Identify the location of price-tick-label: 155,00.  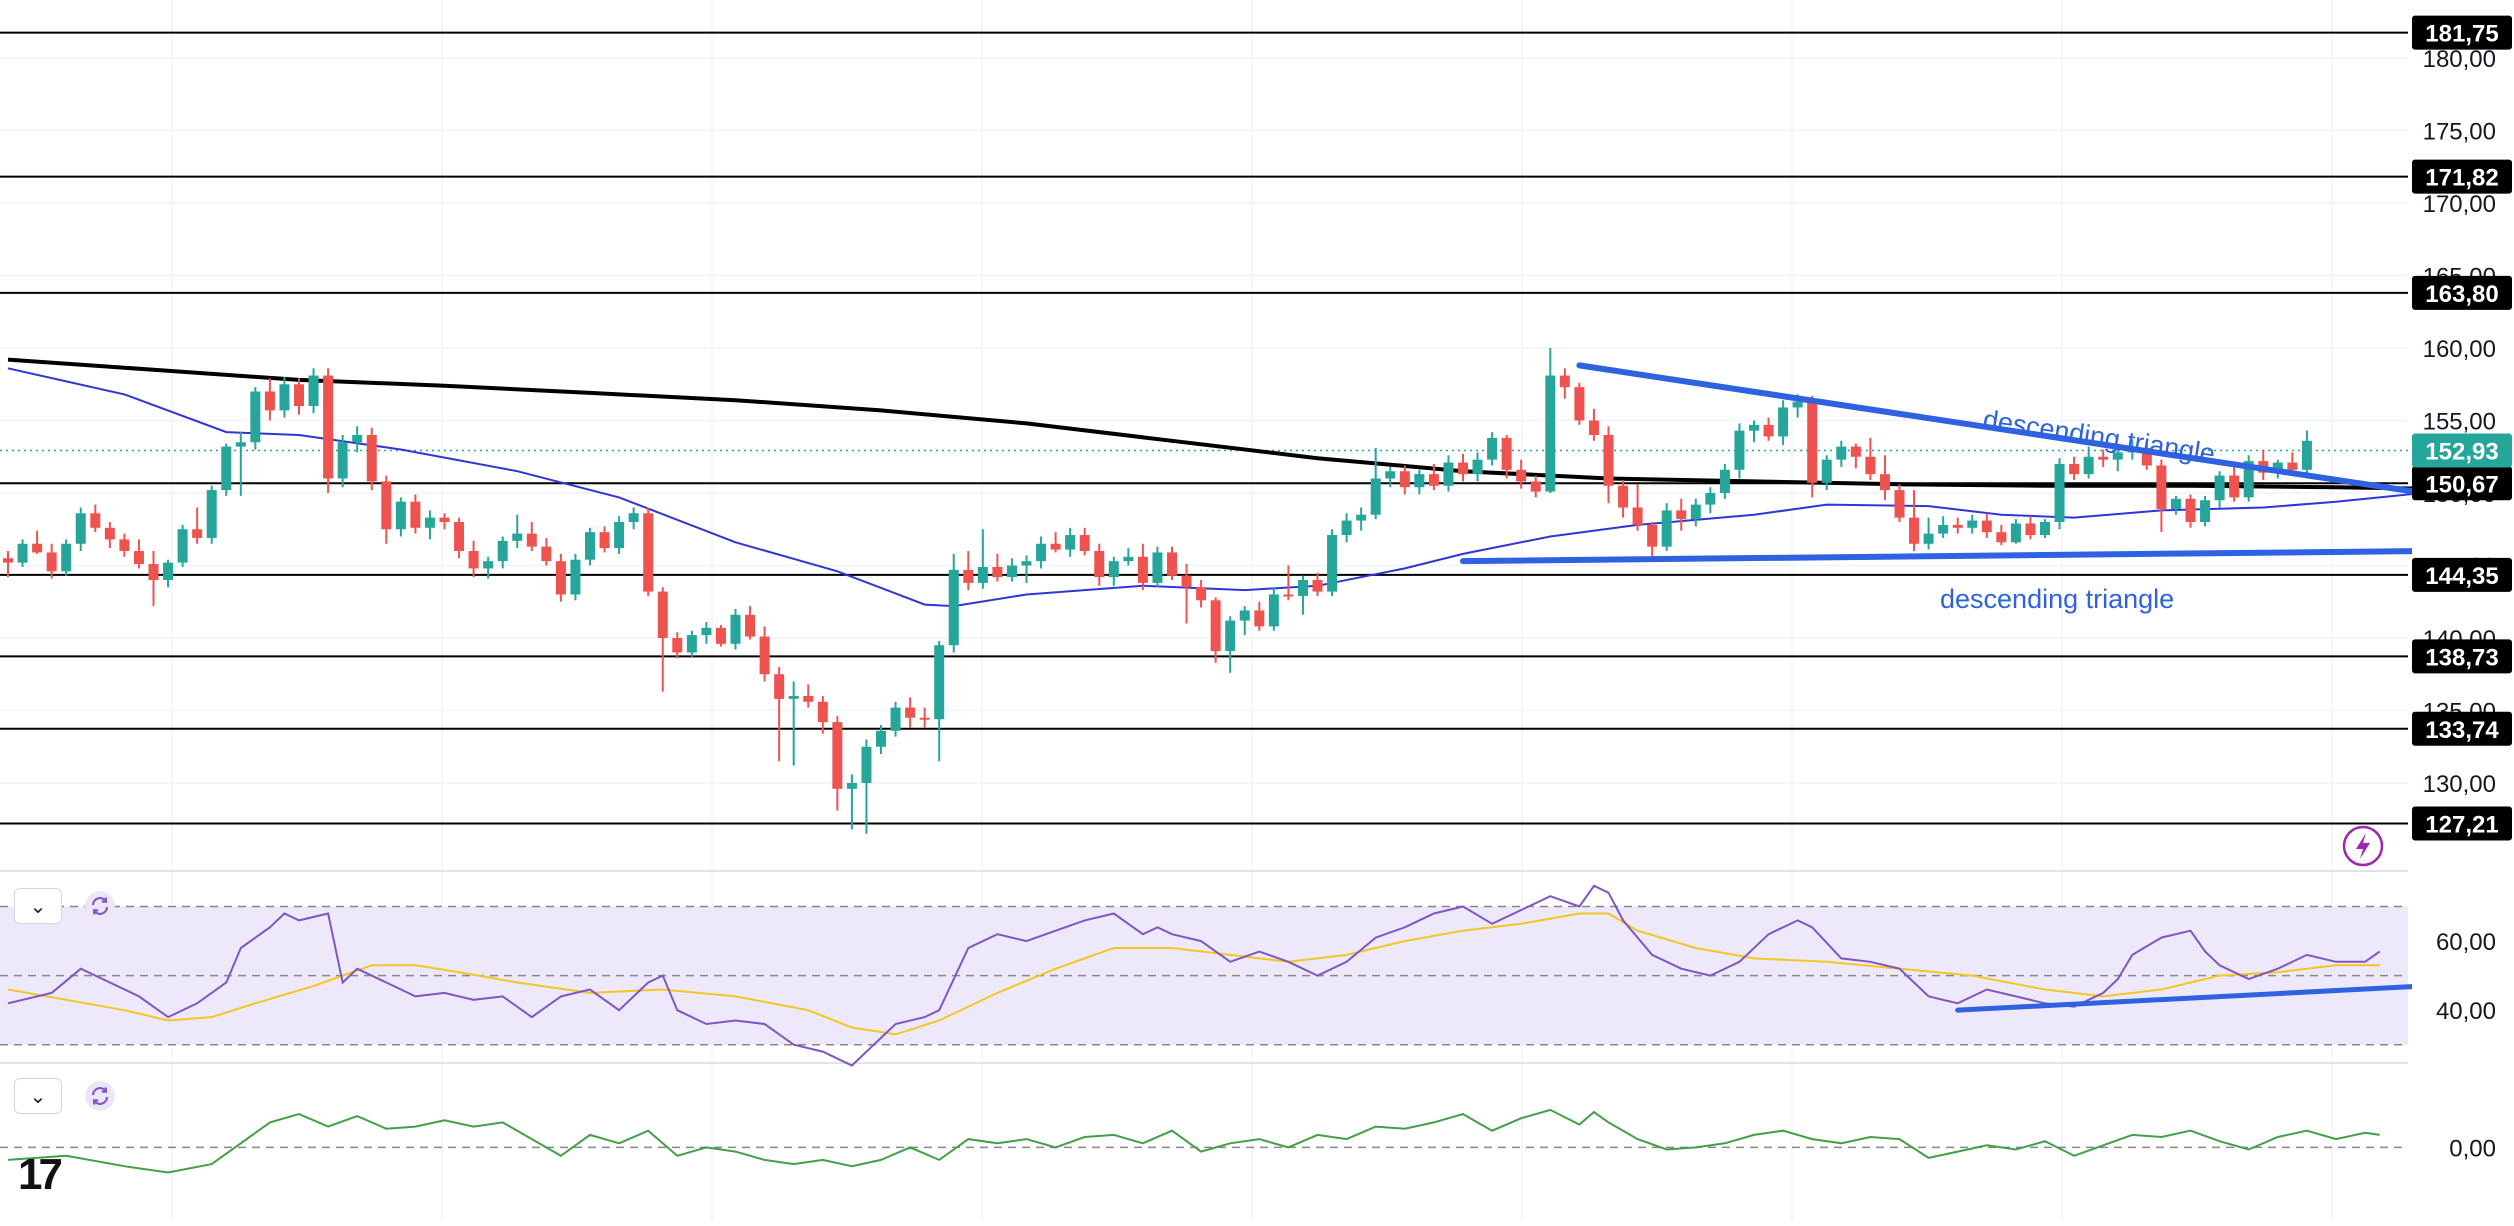
(2459, 422).